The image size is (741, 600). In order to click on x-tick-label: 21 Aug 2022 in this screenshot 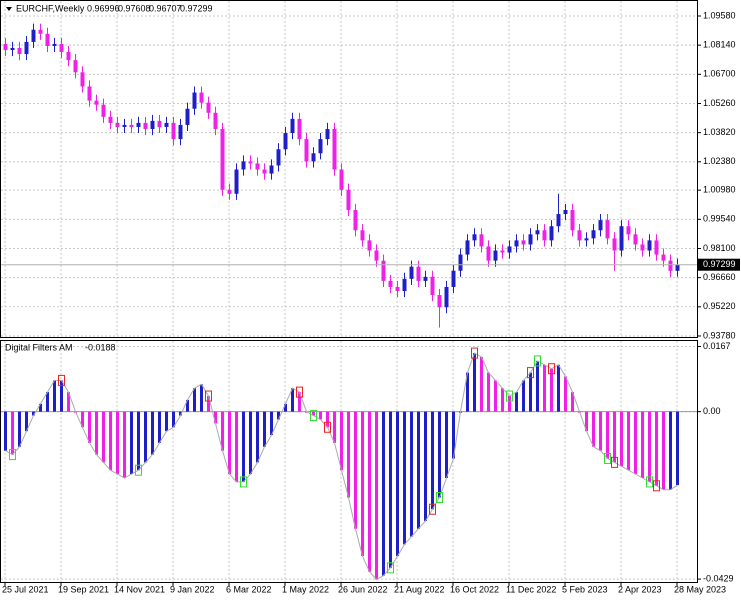, I will do `click(419, 589)`.